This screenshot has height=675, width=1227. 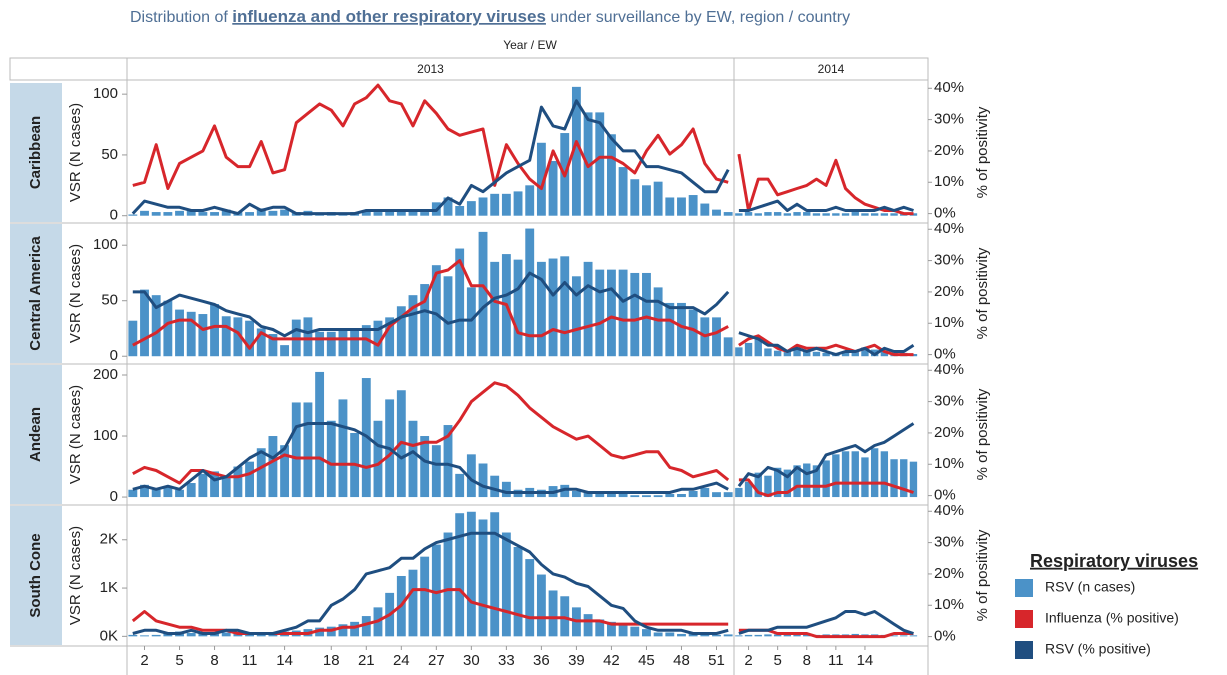 I want to click on x-tick-label: 11, so click(x=836, y=660).